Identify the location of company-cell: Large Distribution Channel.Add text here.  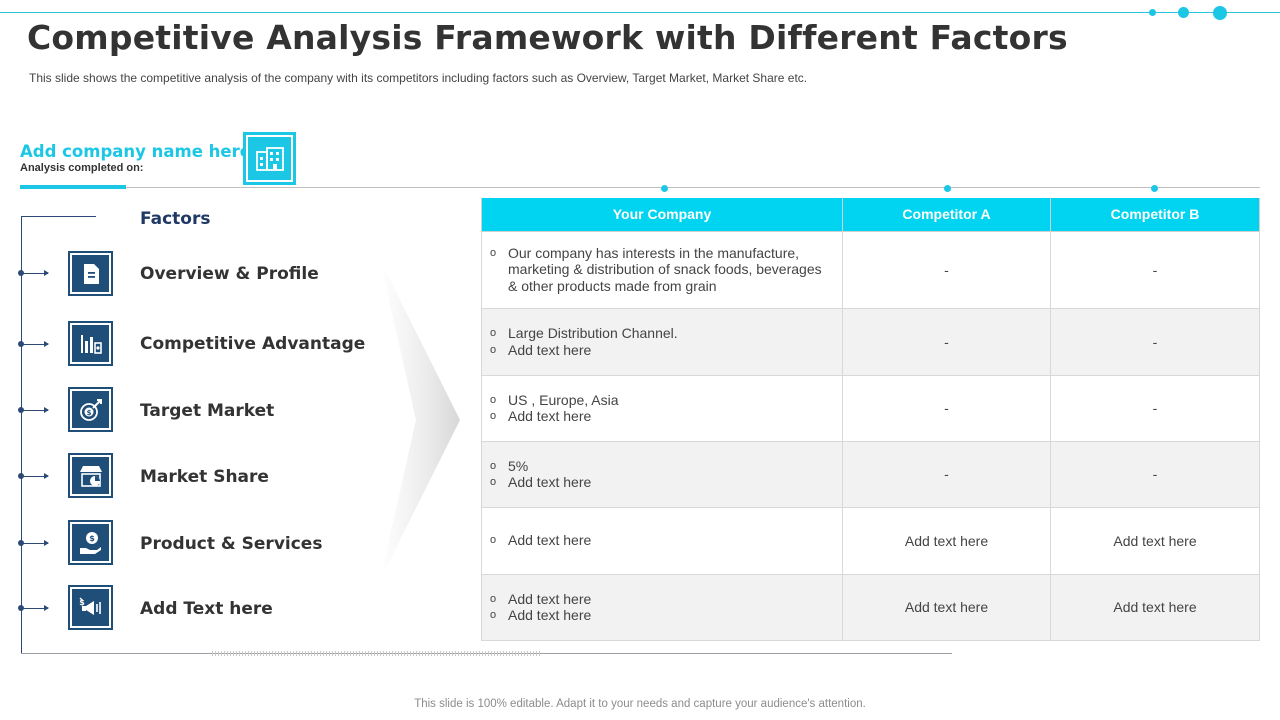
(662, 341).